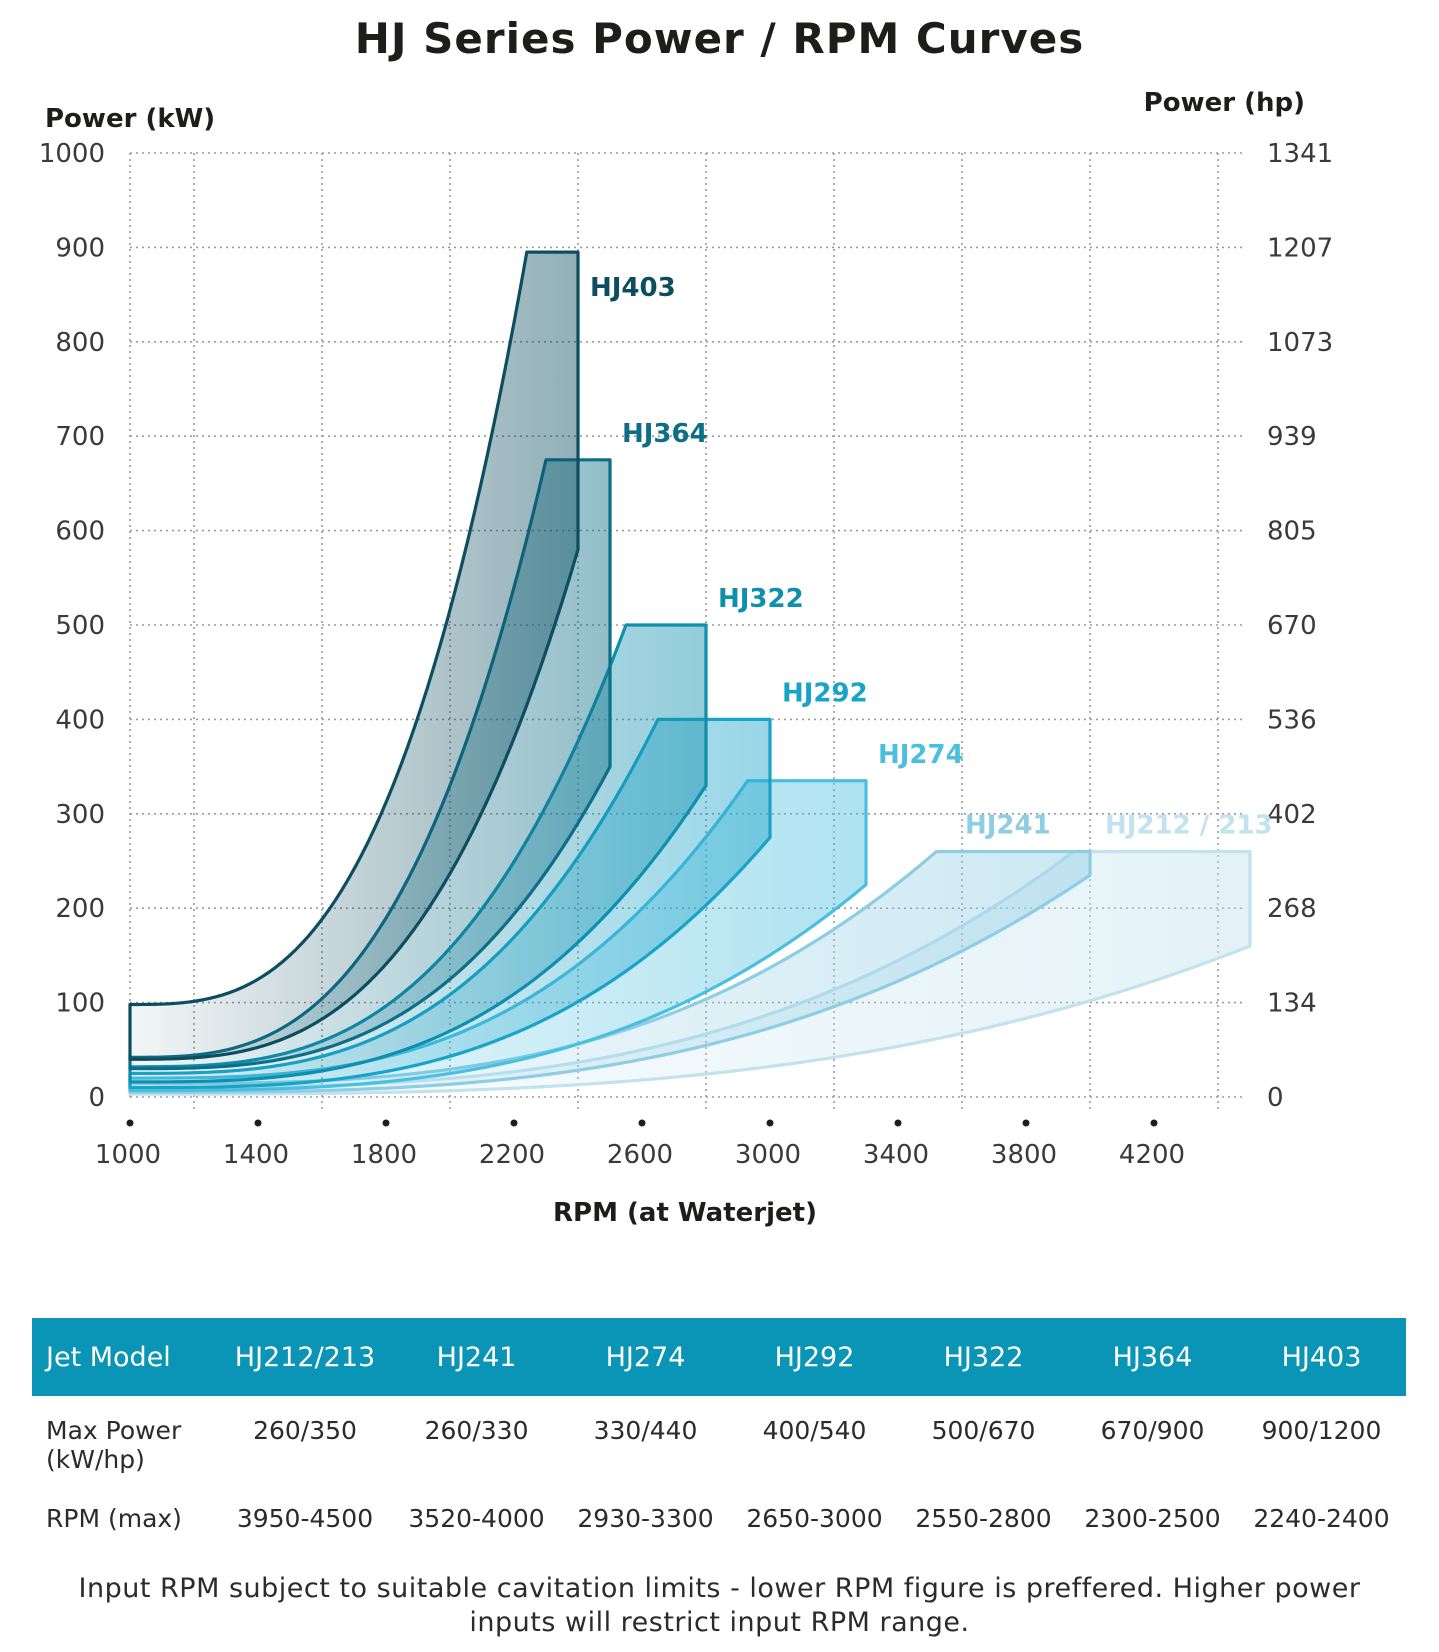 This screenshot has width=1439, height=1652. Describe the element at coordinates (761, 599) in the screenshot. I see `series-label: HJ322` at that location.